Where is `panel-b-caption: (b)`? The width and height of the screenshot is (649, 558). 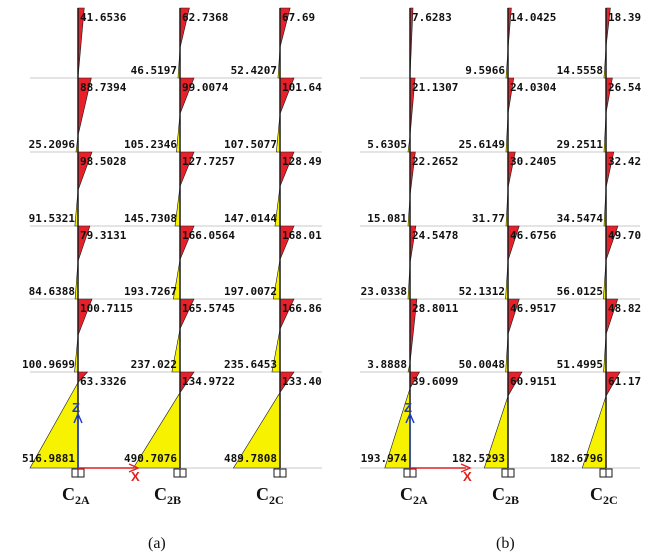 panel-b-caption: (b) is located at coordinates (505, 543).